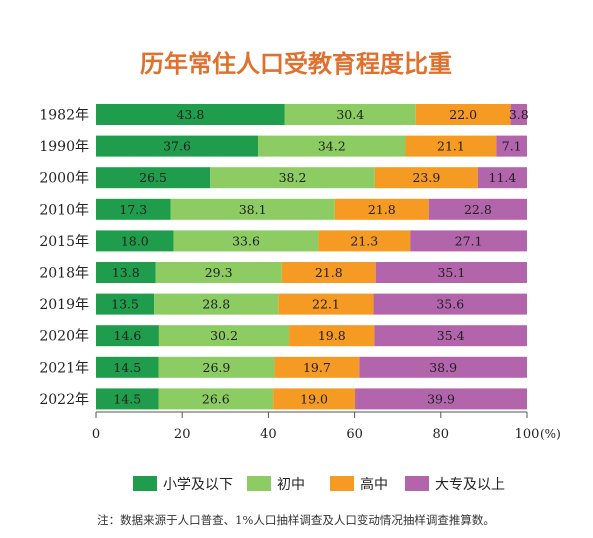 This screenshot has width=593, height=538. I want to click on bar-value-label: 26.9, so click(217, 367).